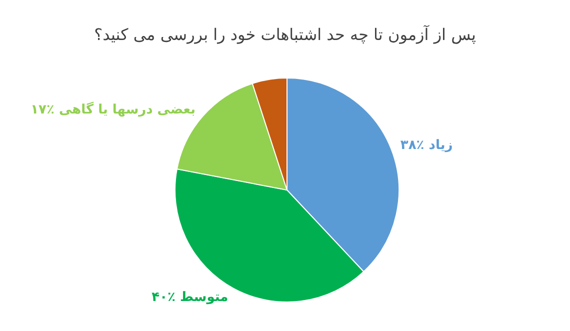 The image size is (570, 331). Describe the element at coordinates (285, 34) in the screenshot. I see `chart-title: پس از آزمون تا چه حد اشتباهات خود را بررسی می کنید؟` at that location.